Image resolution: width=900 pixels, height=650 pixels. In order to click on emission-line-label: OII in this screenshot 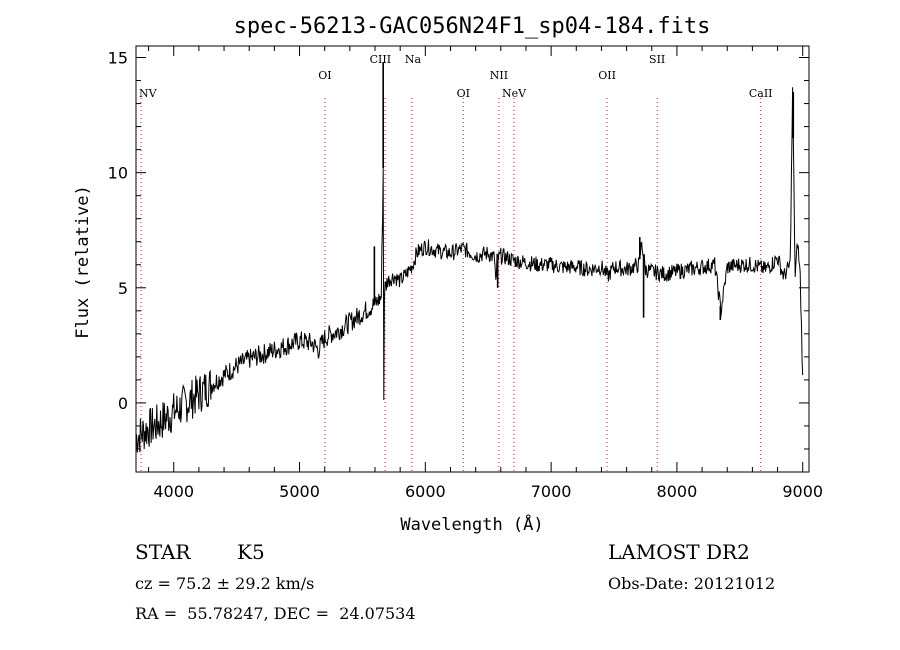, I will do `click(607, 75)`.